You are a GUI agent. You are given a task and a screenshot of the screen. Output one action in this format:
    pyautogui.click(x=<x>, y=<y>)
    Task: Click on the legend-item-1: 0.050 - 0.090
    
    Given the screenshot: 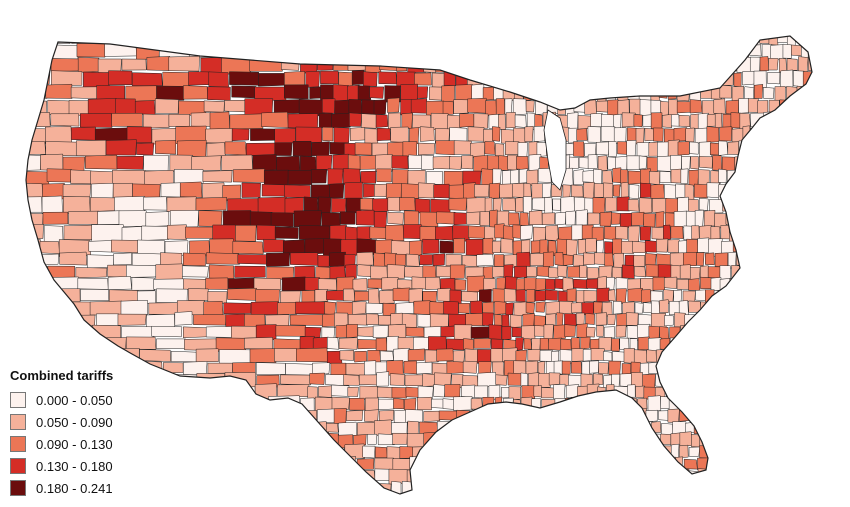 What is the action you would take?
    pyautogui.click(x=83, y=422)
    